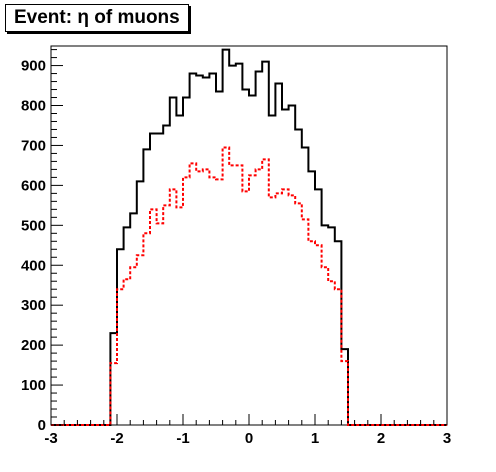 The image size is (496, 472). I want to click on x-tick-label: -2, so click(116, 438).